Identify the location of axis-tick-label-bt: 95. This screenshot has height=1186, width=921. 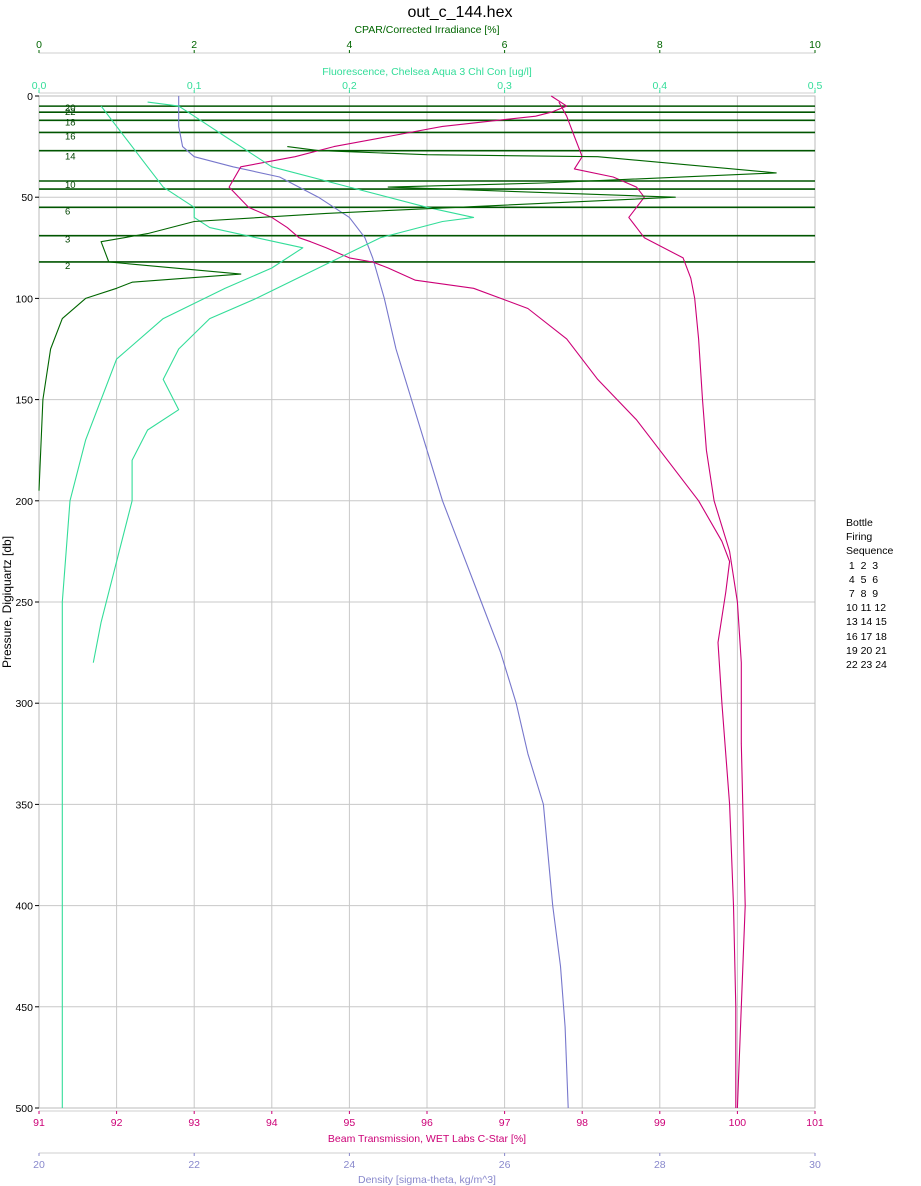
(350, 1123).